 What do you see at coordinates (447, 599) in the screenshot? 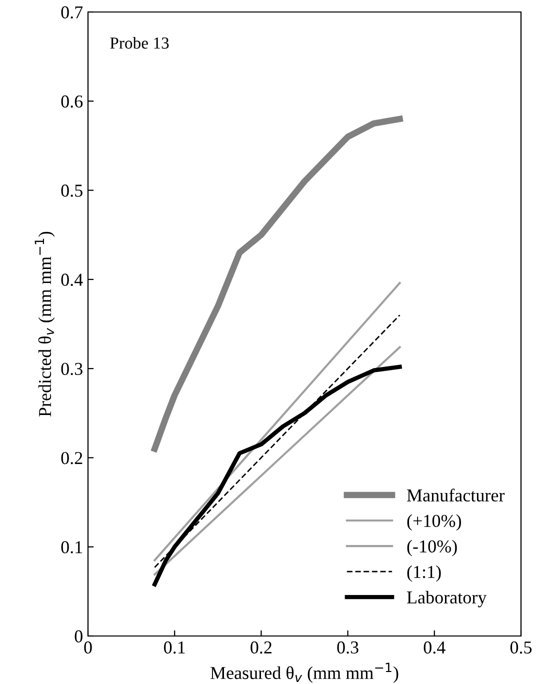
I see `legend-label: Laboratory` at bounding box center [447, 599].